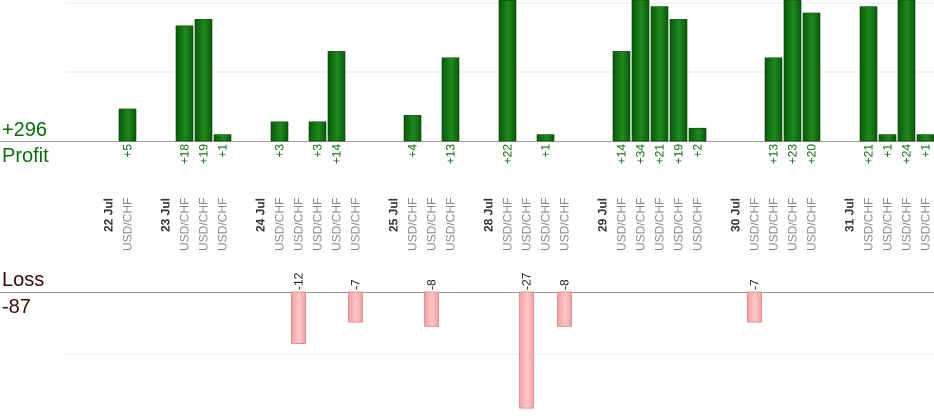  I want to click on profit-value-label: +22, so click(508, 154).